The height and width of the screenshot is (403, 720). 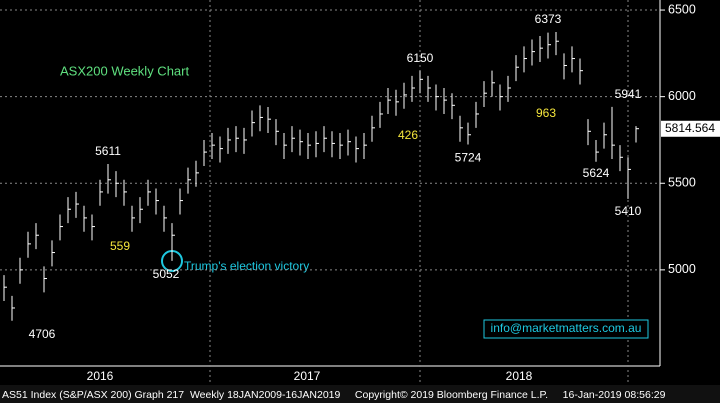 What do you see at coordinates (628, 211) in the screenshot?
I see `price-annotation: 5410` at bounding box center [628, 211].